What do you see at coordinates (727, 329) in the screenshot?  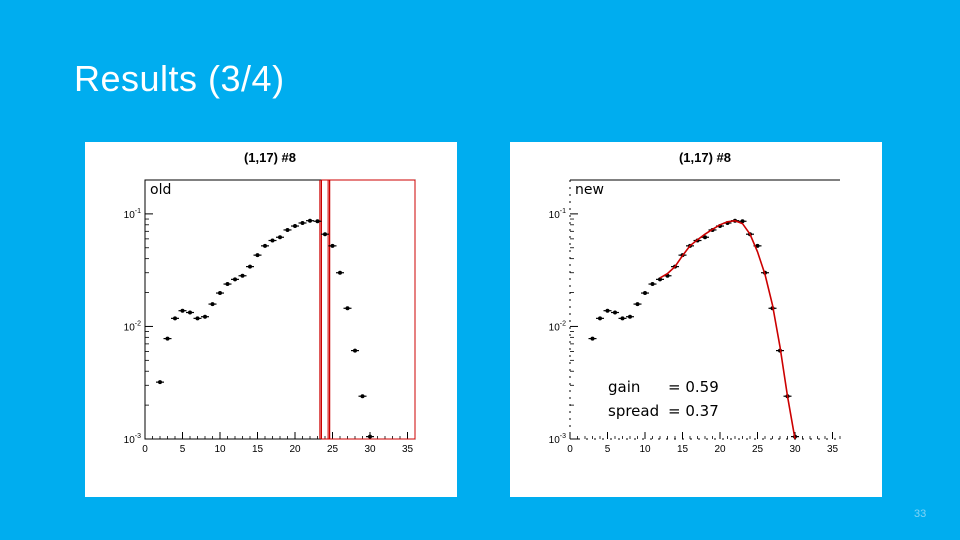 I see `fit-curve` at bounding box center [727, 329].